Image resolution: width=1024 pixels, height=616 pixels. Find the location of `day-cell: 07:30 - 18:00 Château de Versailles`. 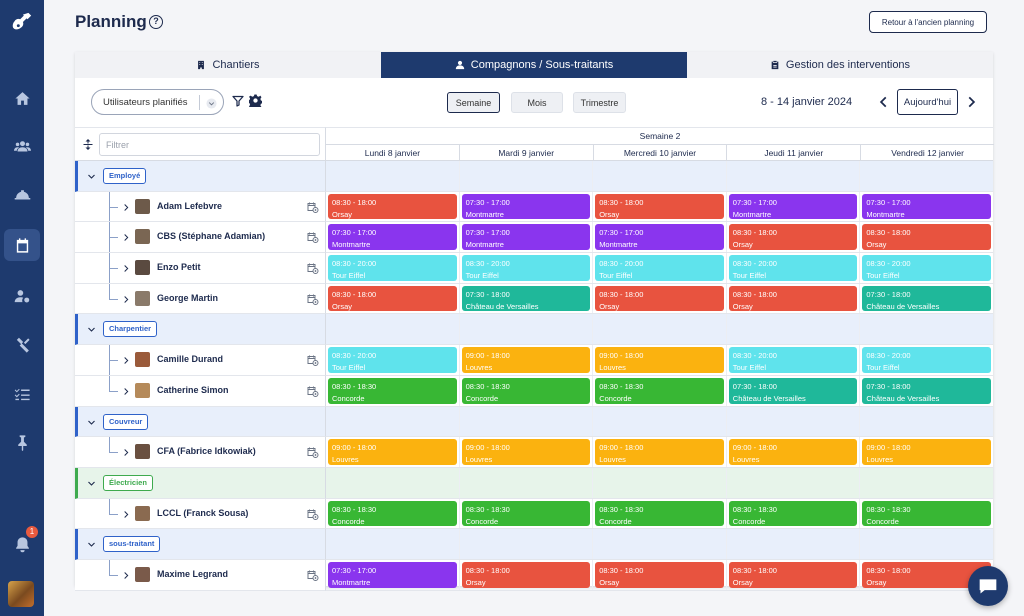

day-cell: 07:30 - 18:00 Château de Versailles is located at coordinates (525, 298).